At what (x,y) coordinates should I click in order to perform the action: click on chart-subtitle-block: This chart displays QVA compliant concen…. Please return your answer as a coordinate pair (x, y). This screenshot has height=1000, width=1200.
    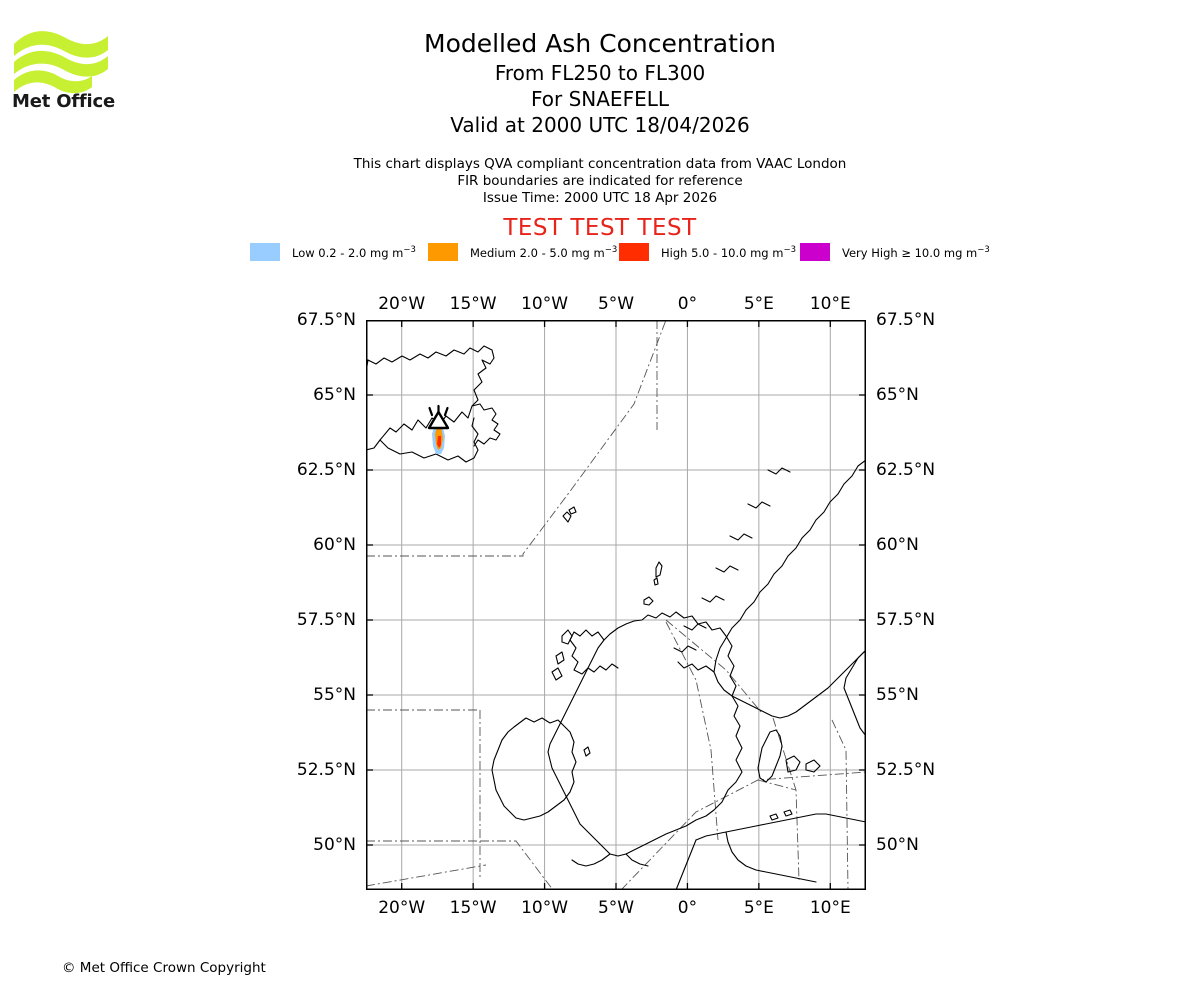
    Looking at the image, I should click on (600, 181).